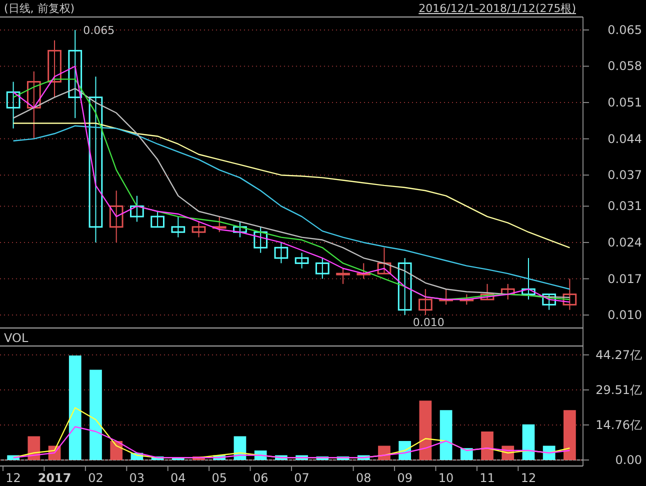 This screenshot has width=646, height=486. What do you see at coordinates (220, 478) in the screenshot?
I see `x-tick-label: 05` at bounding box center [220, 478].